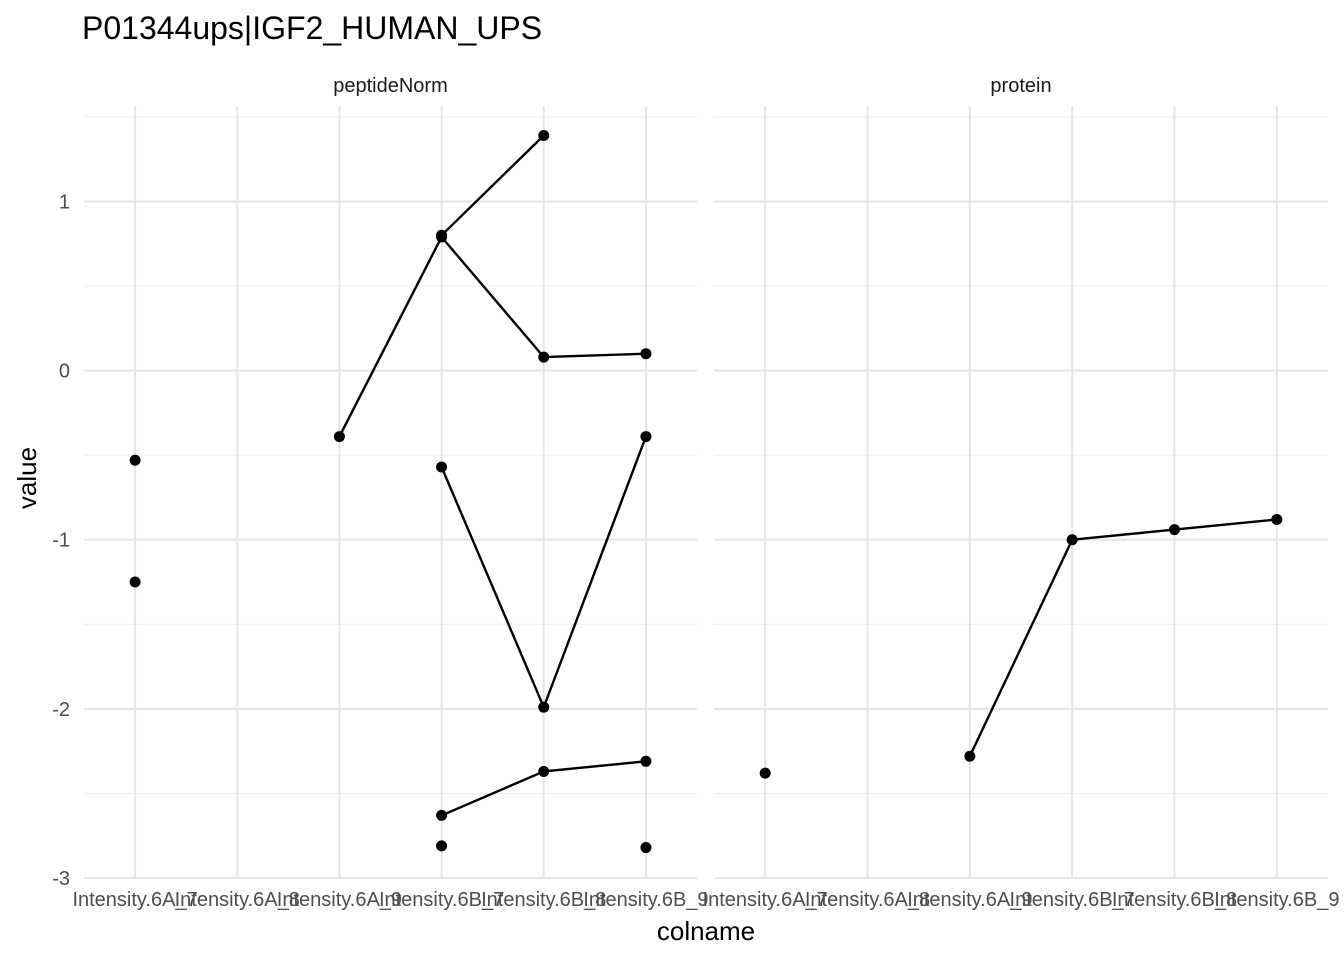  I want to click on y-tick-label: 1, so click(64, 202).